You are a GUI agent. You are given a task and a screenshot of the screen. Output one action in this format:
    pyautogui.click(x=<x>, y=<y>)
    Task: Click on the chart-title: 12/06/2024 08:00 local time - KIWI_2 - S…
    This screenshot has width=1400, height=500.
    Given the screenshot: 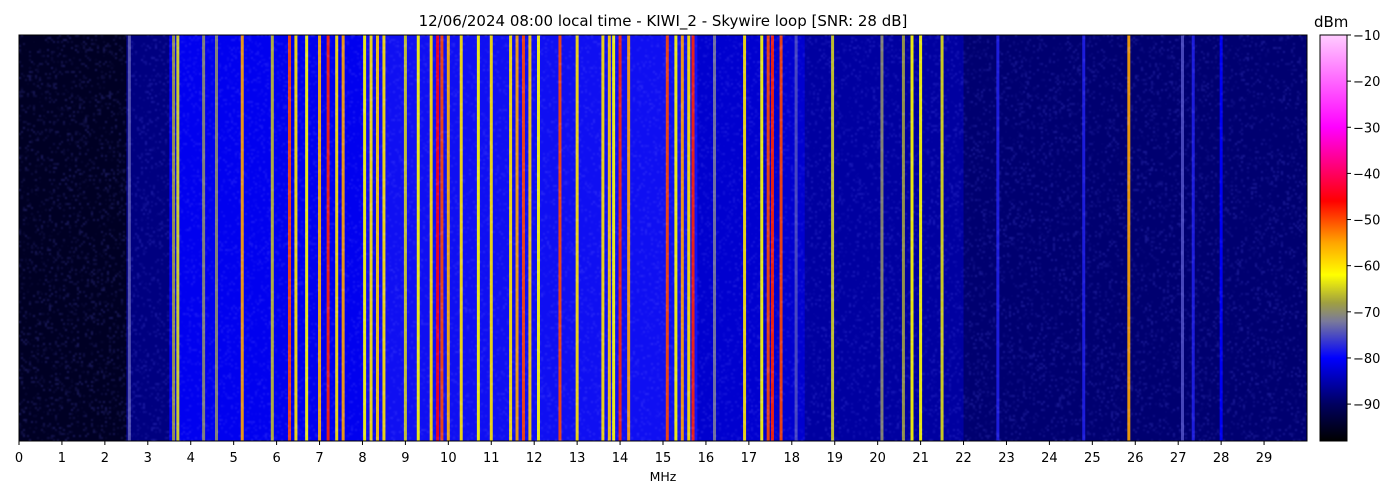 What is the action you would take?
    pyautogui.click(x=663, y=21)
    